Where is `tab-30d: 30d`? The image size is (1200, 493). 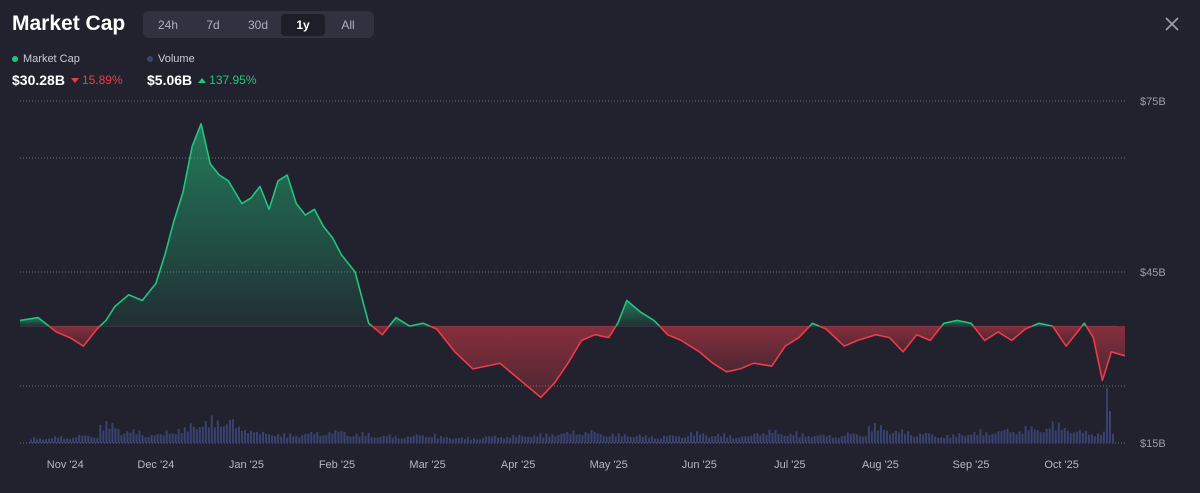
tab-30d: 30d is located at coordinates (258, 24).